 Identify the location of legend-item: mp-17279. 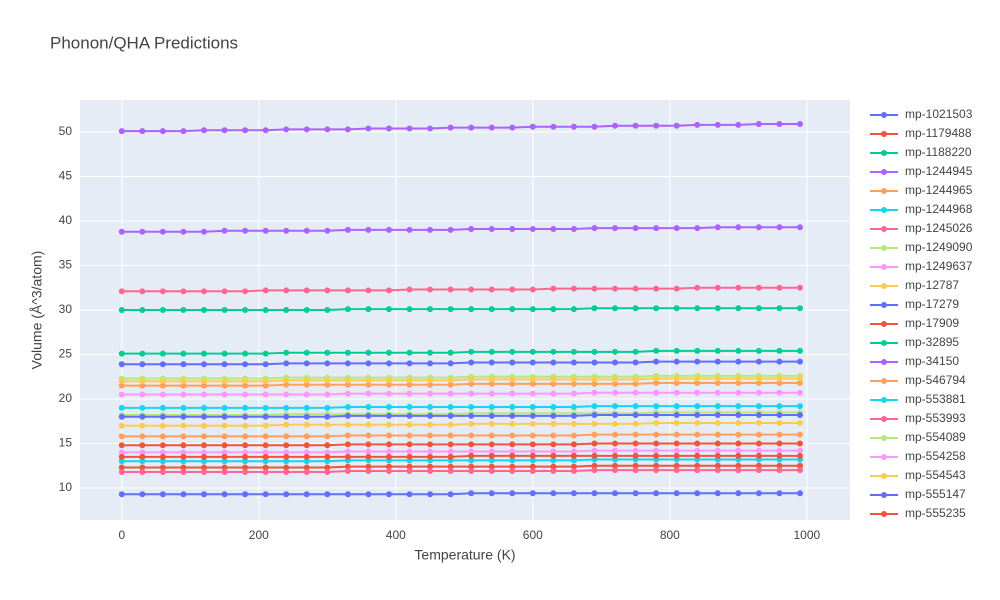
(914, 304).